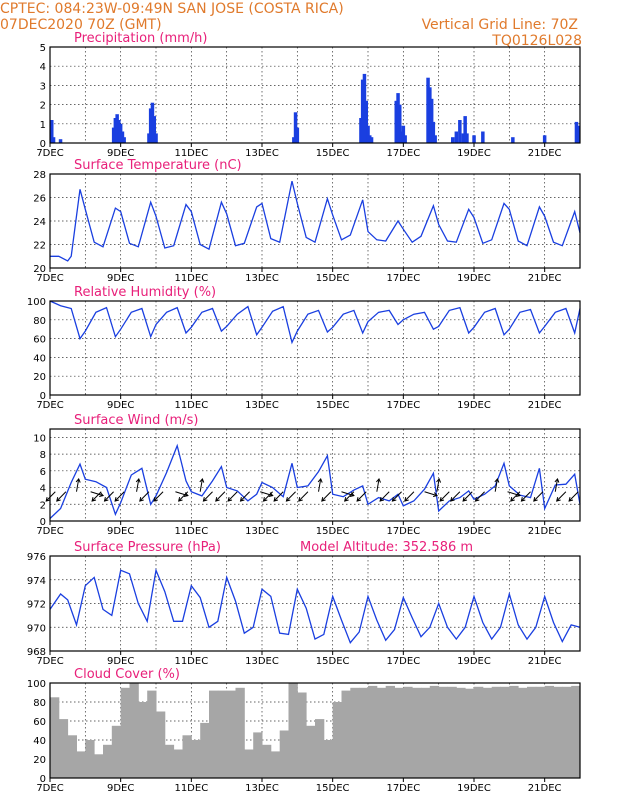 This screenshot has height=805, width=618. What do you see at coordinates (36, 581) in the screenshot?
I see `y-tick-label: 974` at bounding box center [36, 581].